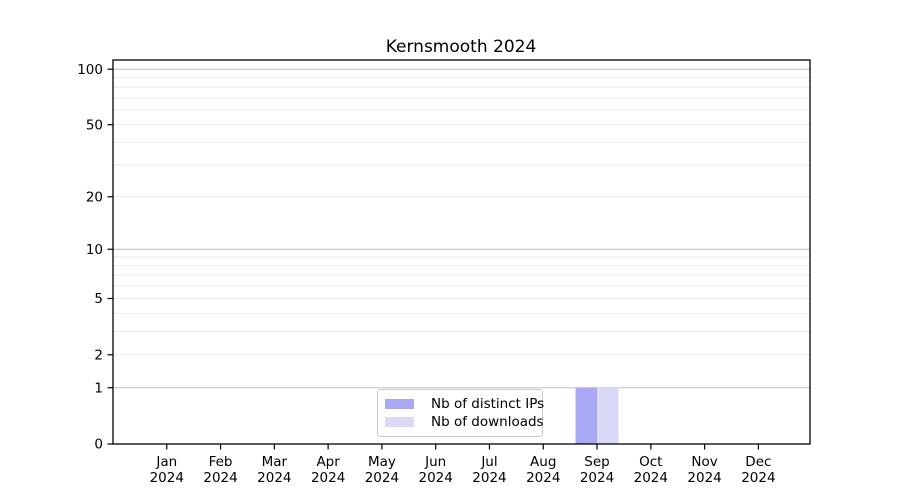 The height and width of the screenshot is (500, 900). I want to click on x-tick-label-year-aug: 2024, so click(543, 478).